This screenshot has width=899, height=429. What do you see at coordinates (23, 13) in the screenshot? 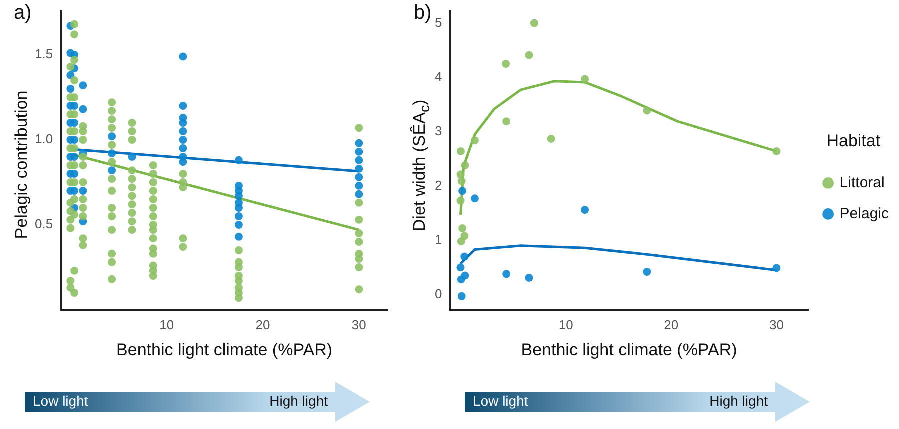
I see `chart-title: a)` at bounding box center [23, 13].